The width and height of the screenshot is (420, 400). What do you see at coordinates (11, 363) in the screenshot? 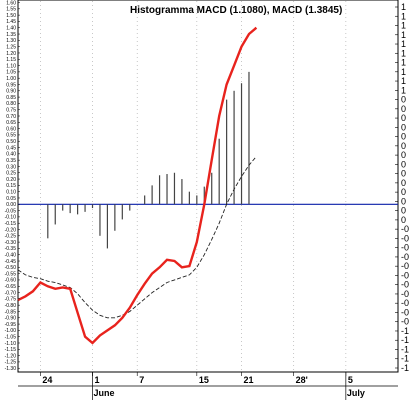
I see `left-tick-label: -1.25` at bounding box center [11, 363].